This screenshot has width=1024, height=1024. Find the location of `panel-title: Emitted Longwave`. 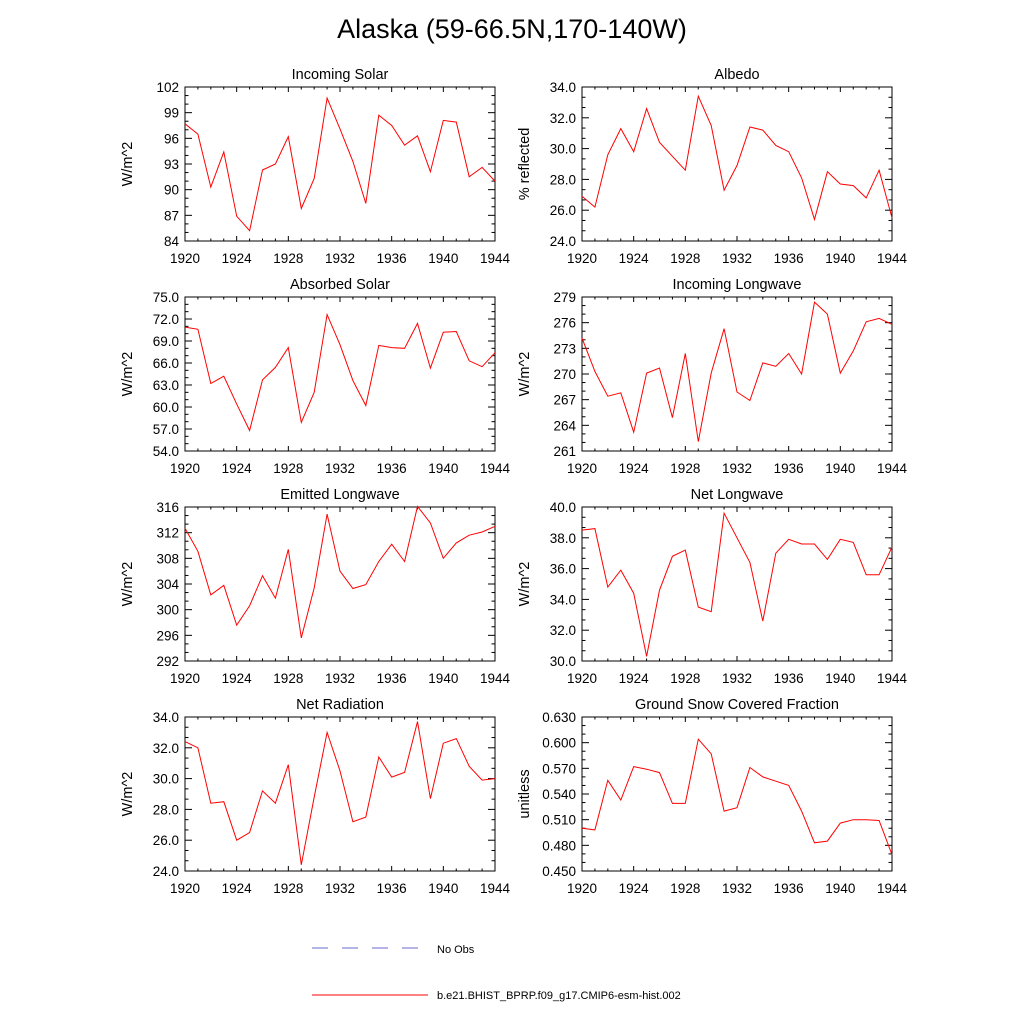

panel-title: Emitted Longwave is located at coordinates (339, 495).